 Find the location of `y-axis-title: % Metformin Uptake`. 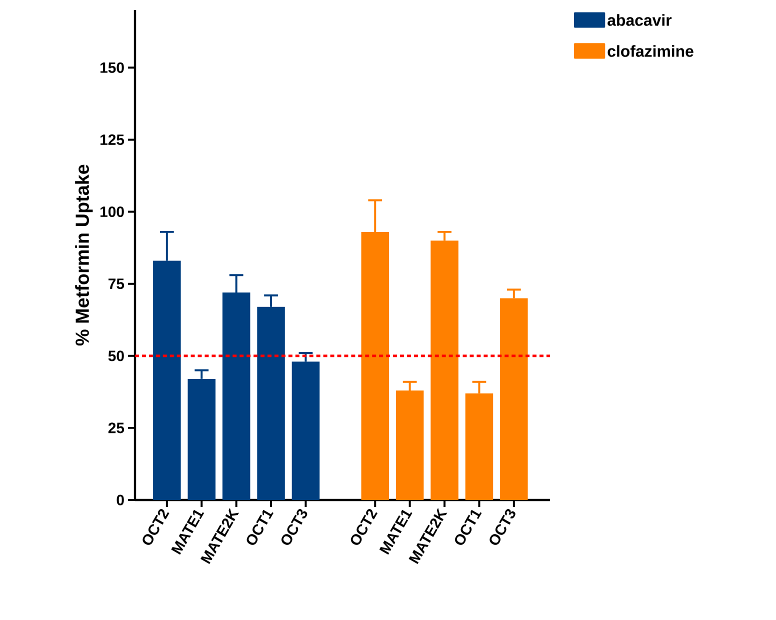

y-axis-title: % Metformin Uptake is located at coordinates (84, 255).